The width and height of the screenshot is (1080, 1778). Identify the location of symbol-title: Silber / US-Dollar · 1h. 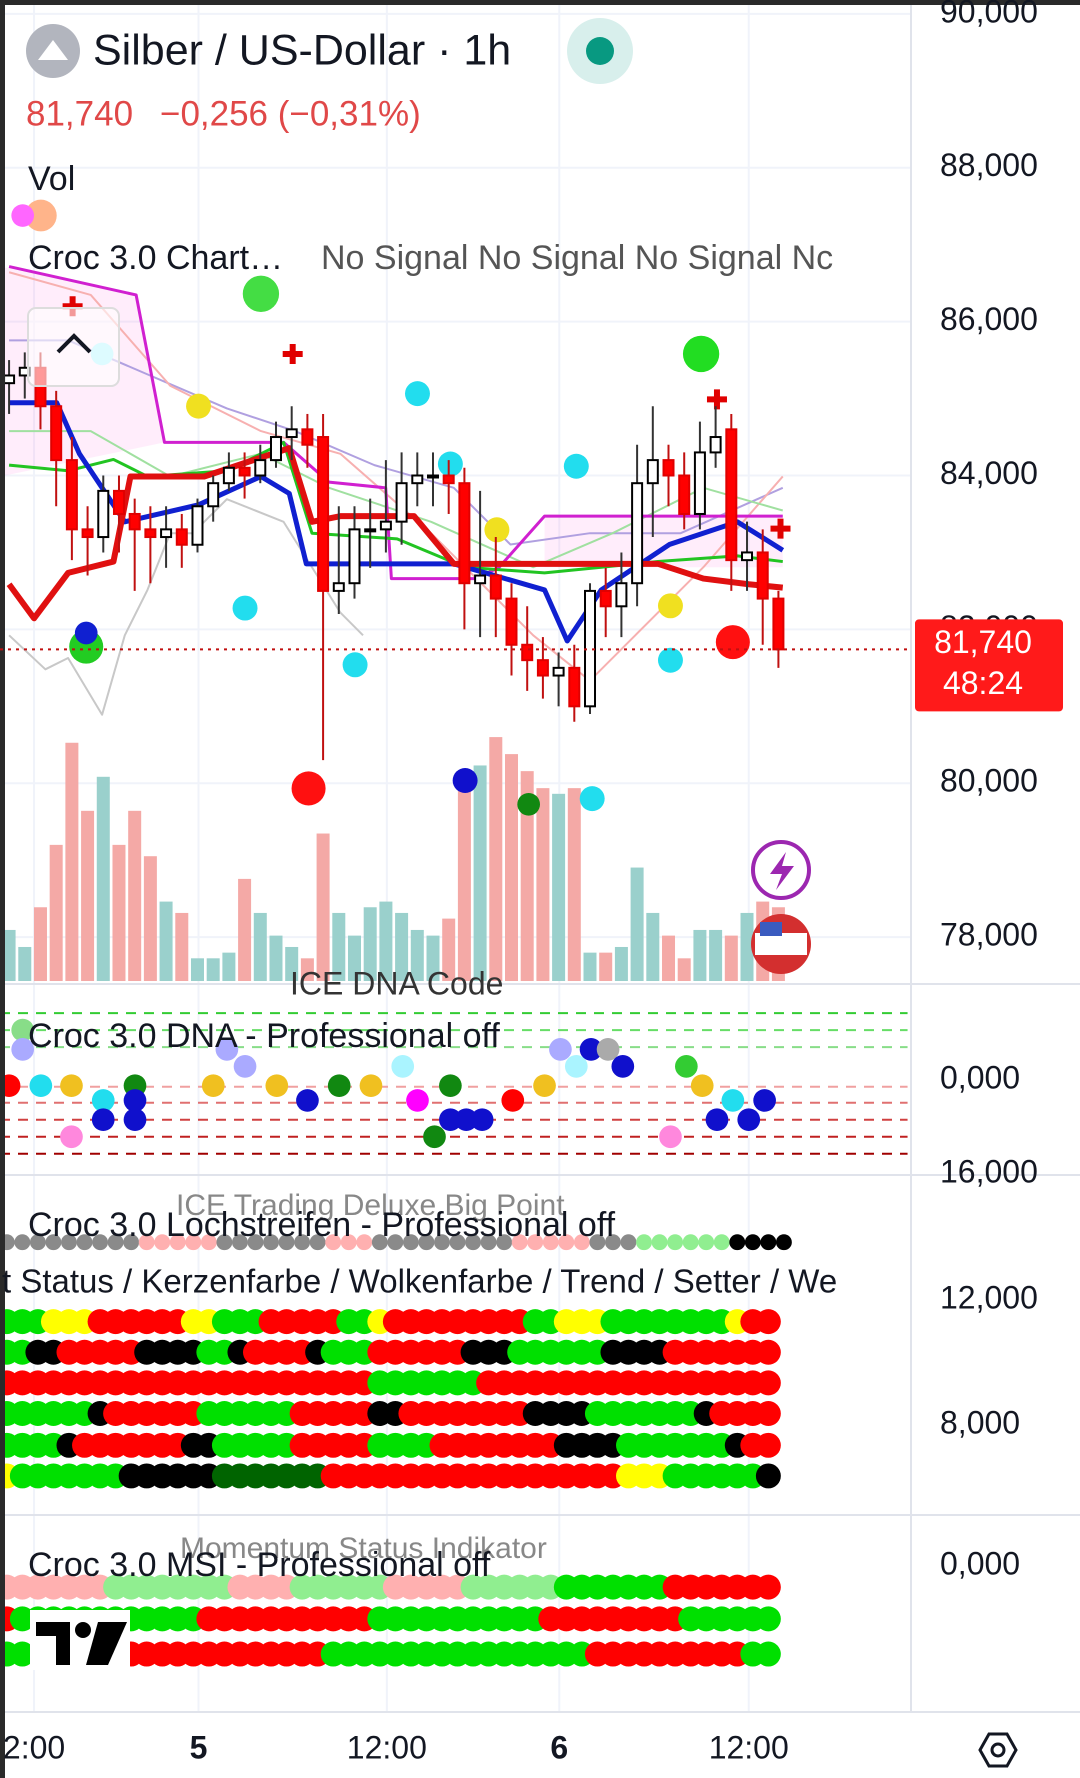
(302, 50).